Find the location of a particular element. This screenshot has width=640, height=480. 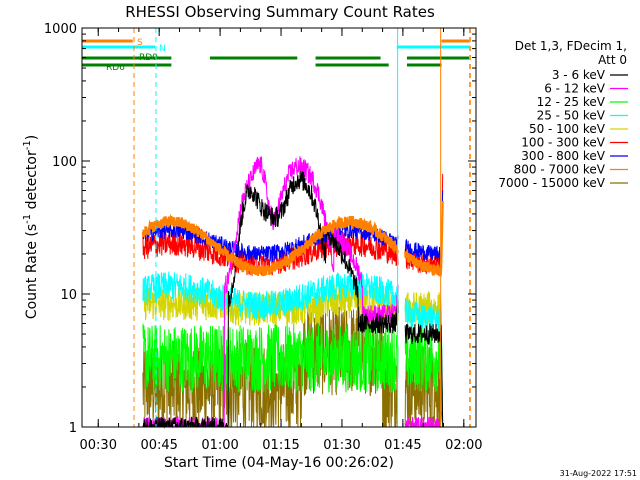

y-tick-label: 100 is located at coordinates (64, 162).